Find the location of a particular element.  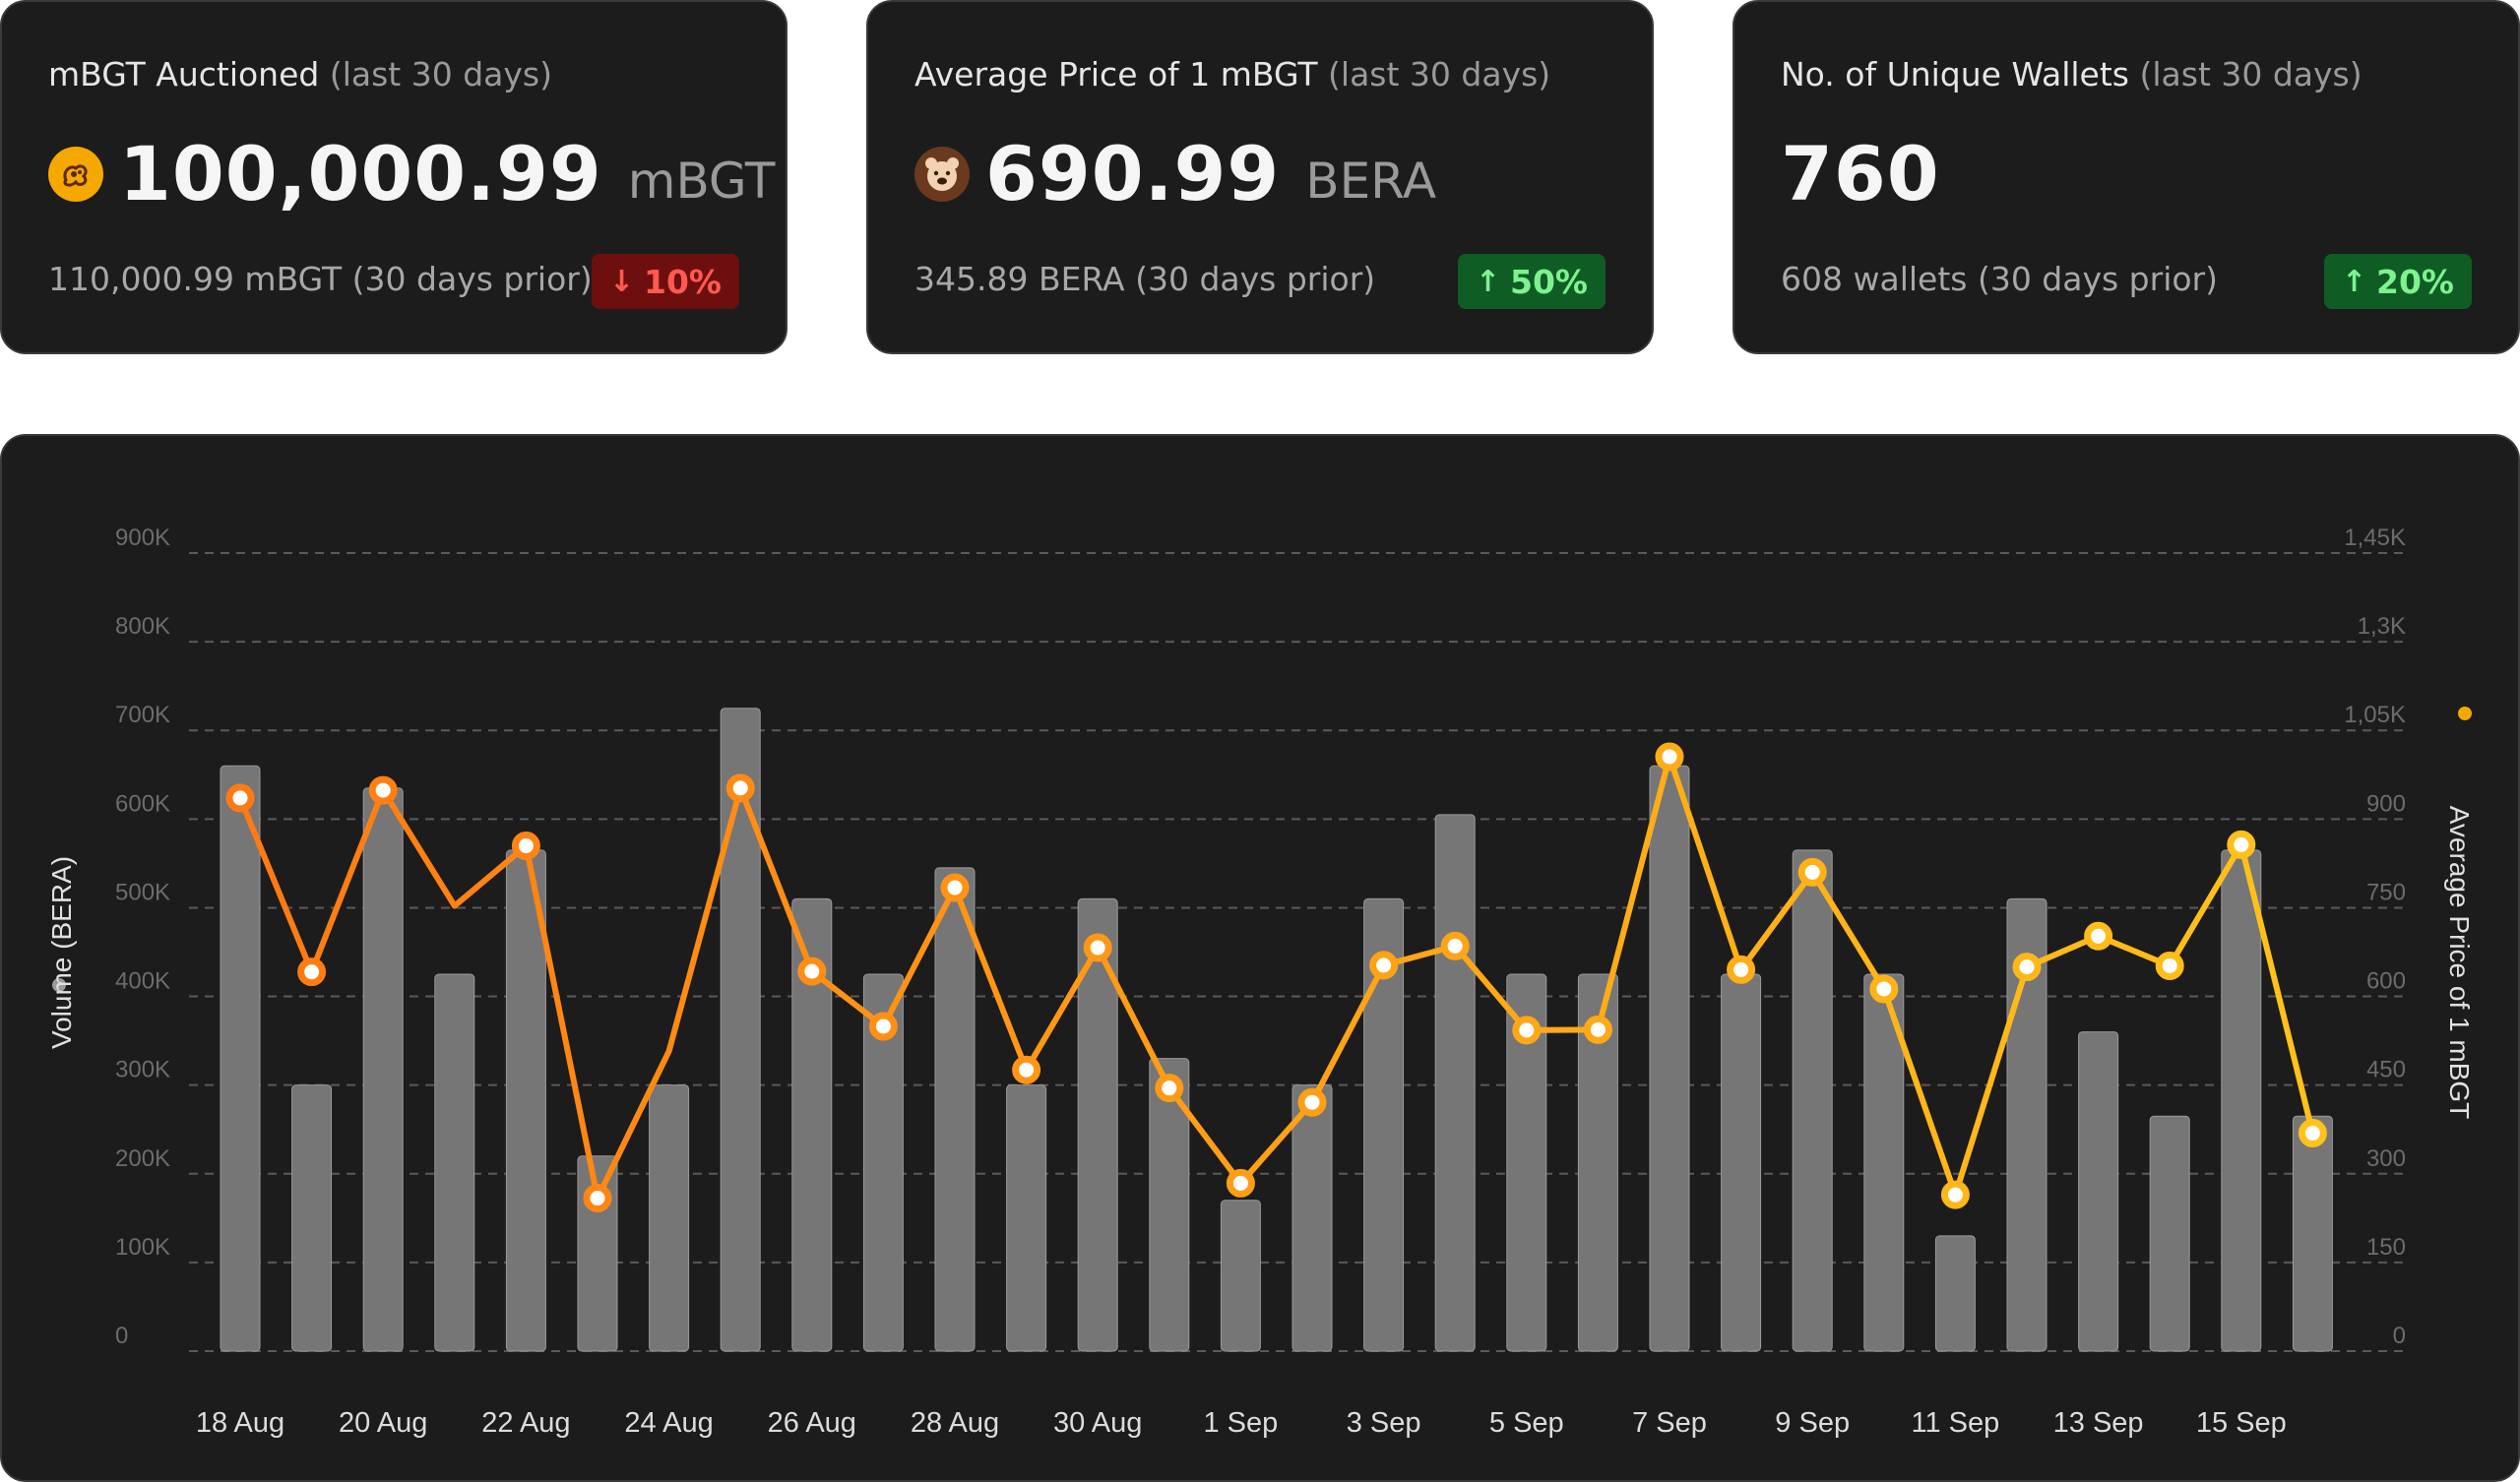

y-tick-label: 400K is located at coordinates (142, 981).